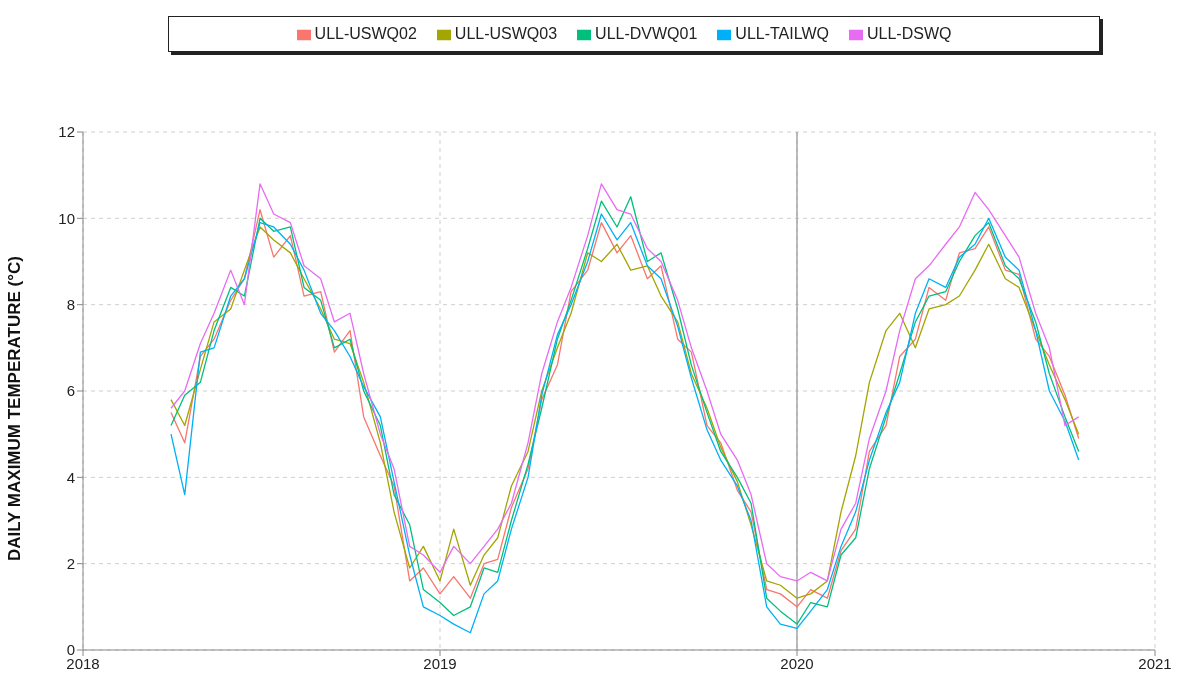 The image size is (1188, 688). I want to click on legend-label: ULL-DSWQ, so click(909, 33).